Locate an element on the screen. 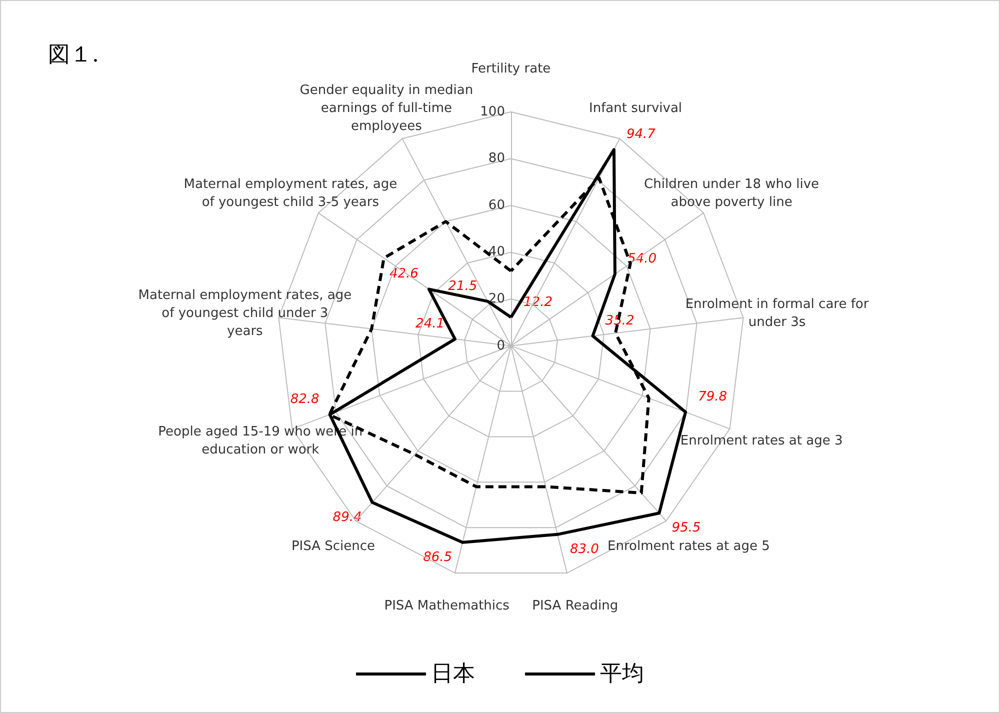 The width and height of the screenshot is (1000, 713). y-tick-label: 60 is located at coordinates (496, 205).